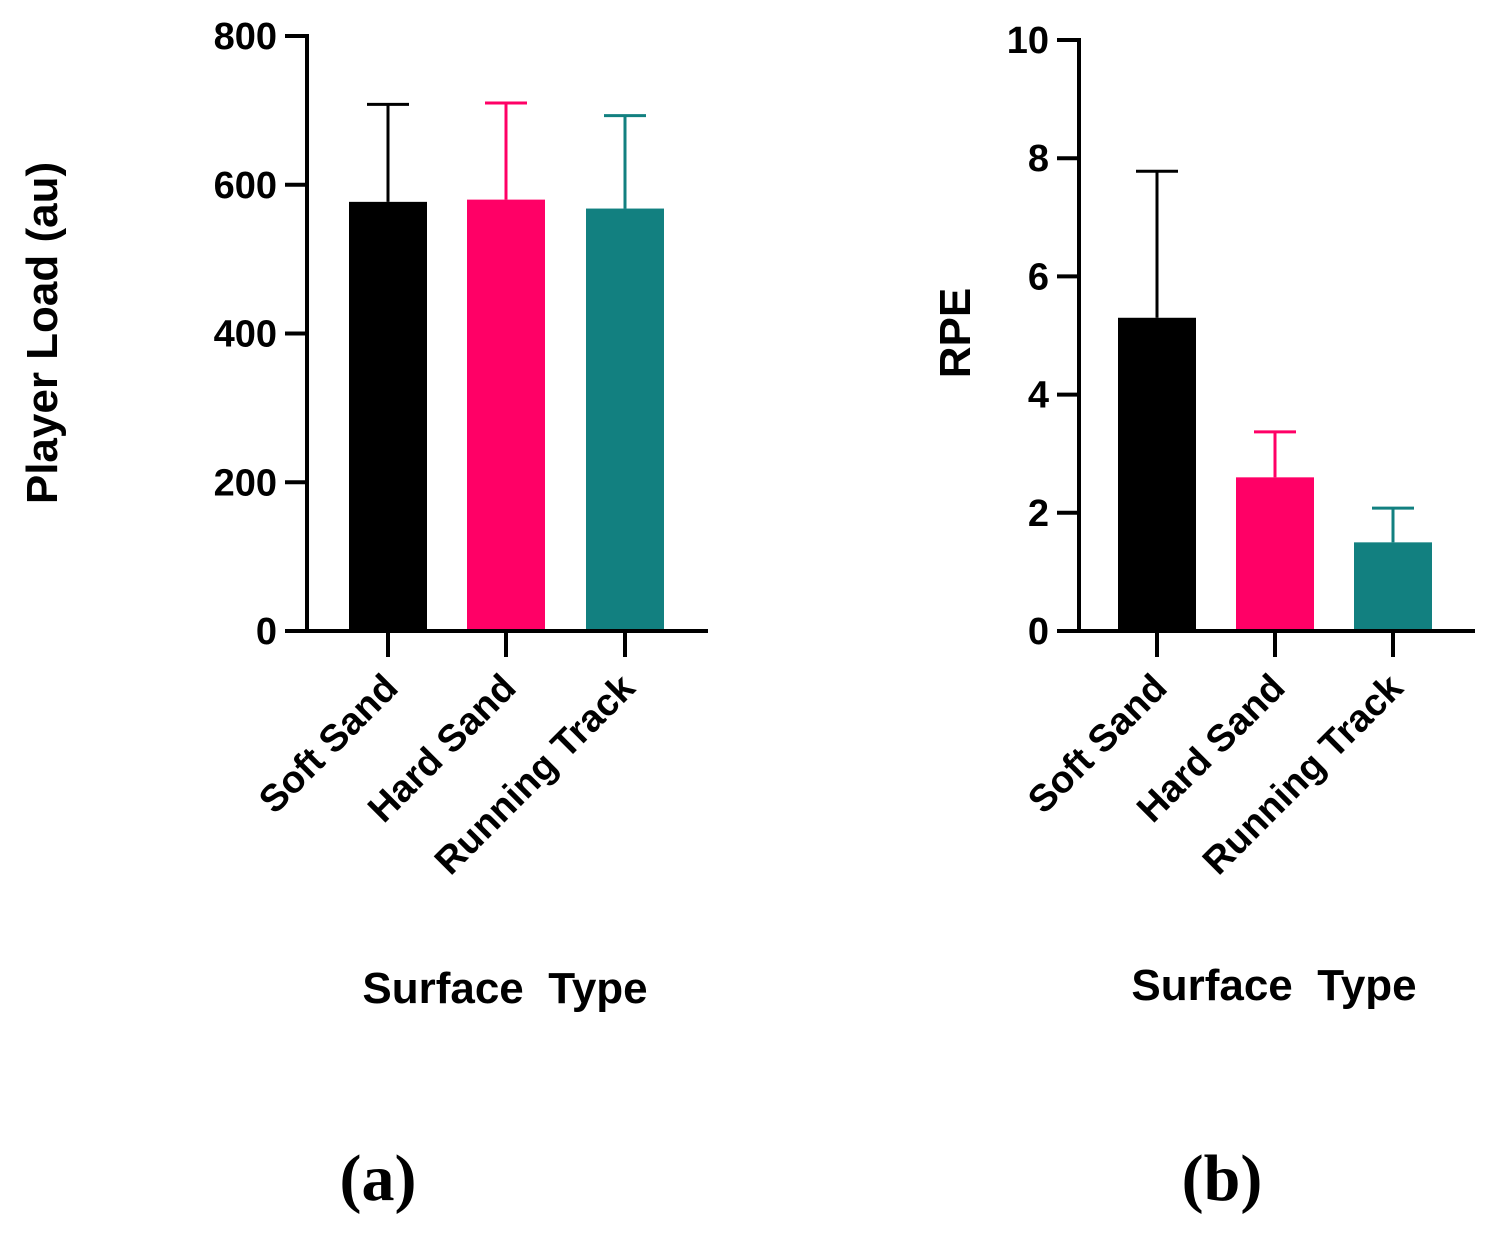 The image size is (1486, 1236). Describe the element at coordinates (1038, 514) in the screenshot. I see `y-tick-label: 2` at that location.